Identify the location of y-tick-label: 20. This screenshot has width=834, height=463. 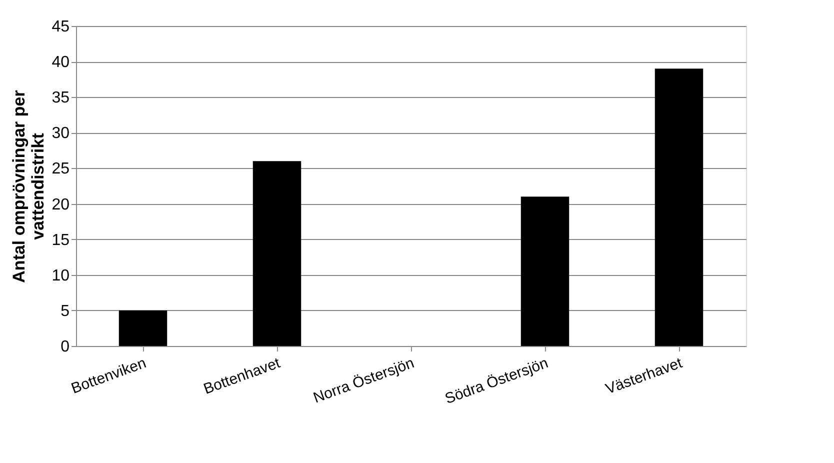
(61, 205).